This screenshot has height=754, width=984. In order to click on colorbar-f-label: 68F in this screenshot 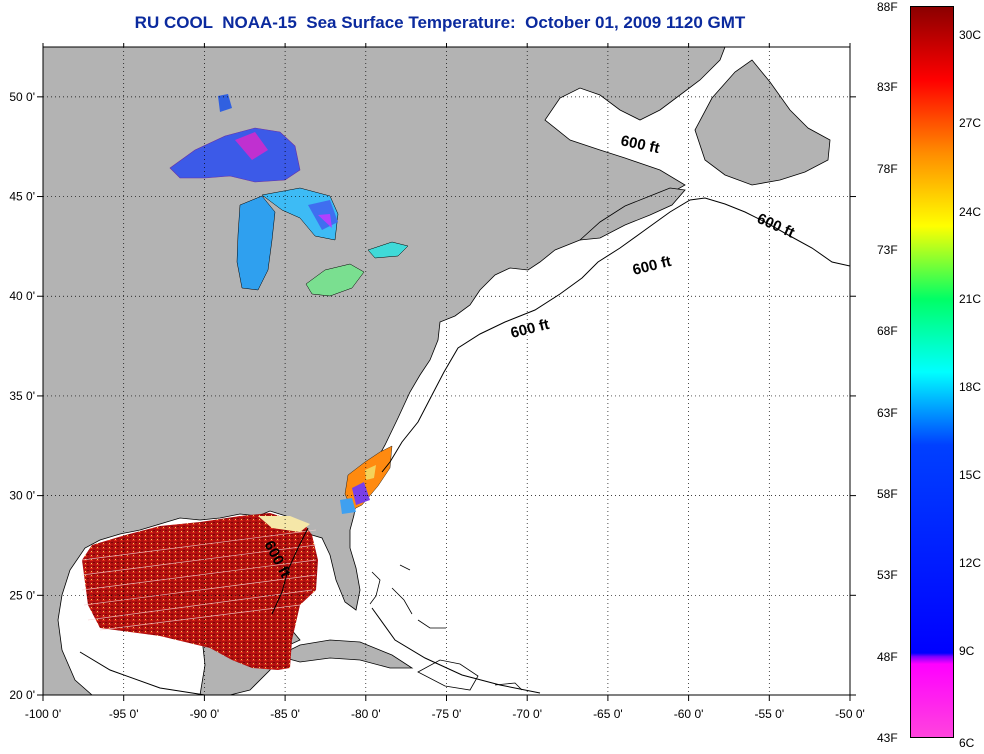, I will do `click(887, 331)`.